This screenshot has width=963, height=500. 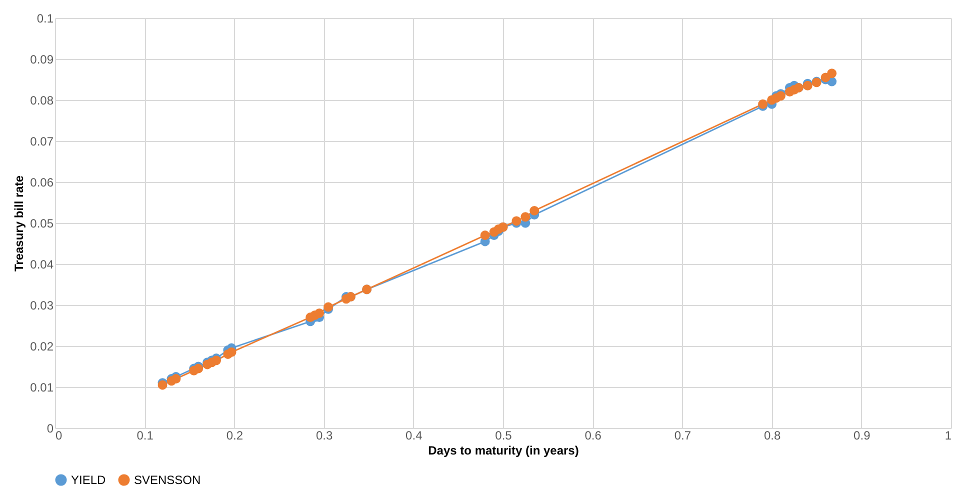 What do you see at coordinates (42, 183) in the screenshot?
I see `y-tick-label: 0.06` at bounding box center [42, 183].